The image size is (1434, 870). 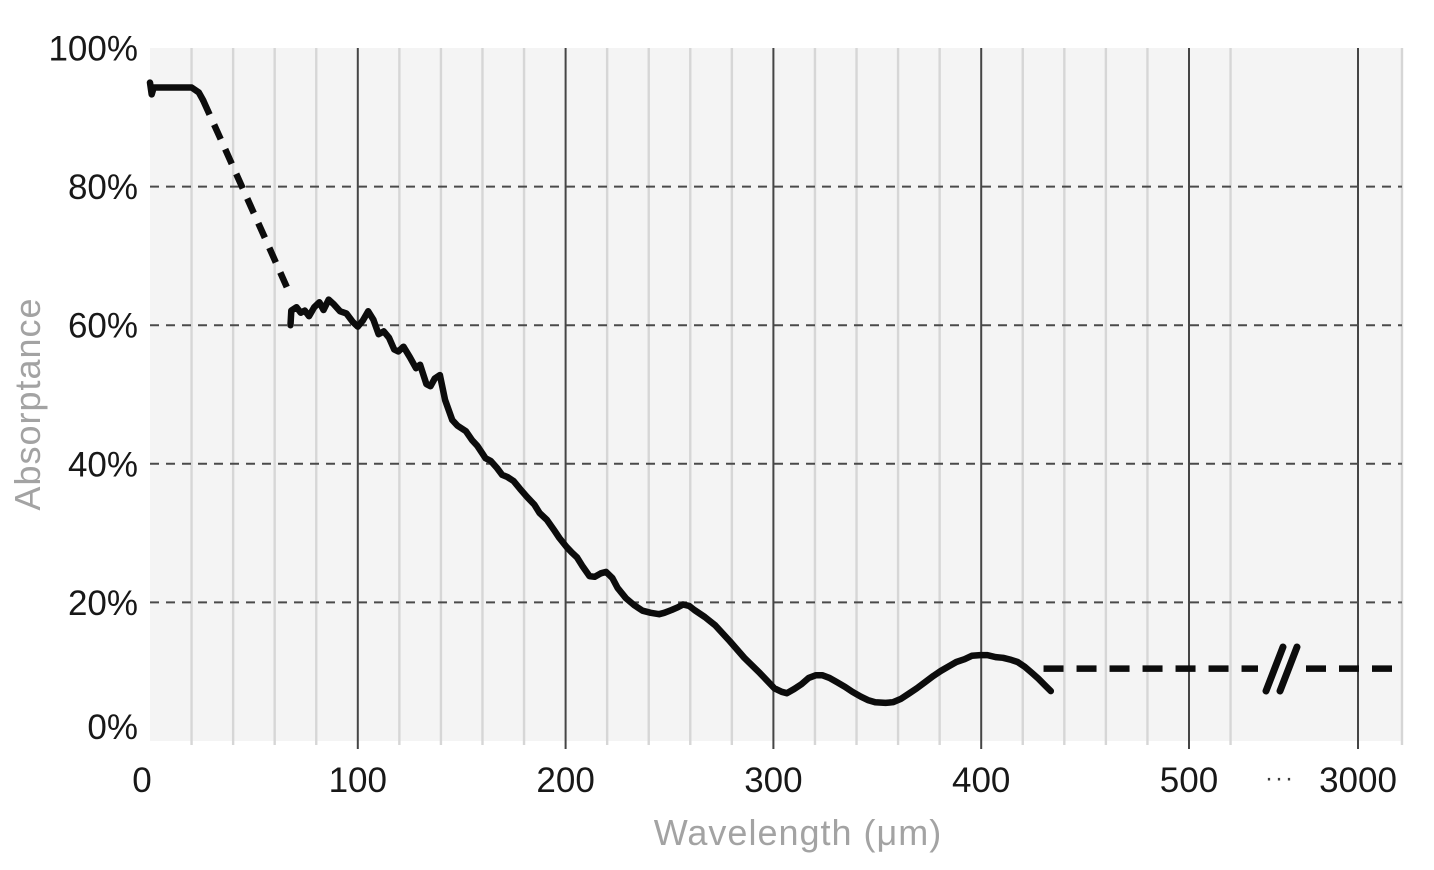 What do you see at coordinates (798, 832) in the screenshot?
I see `x-axis-title: Wavelength (μm)` at bounding box center [798, 832].